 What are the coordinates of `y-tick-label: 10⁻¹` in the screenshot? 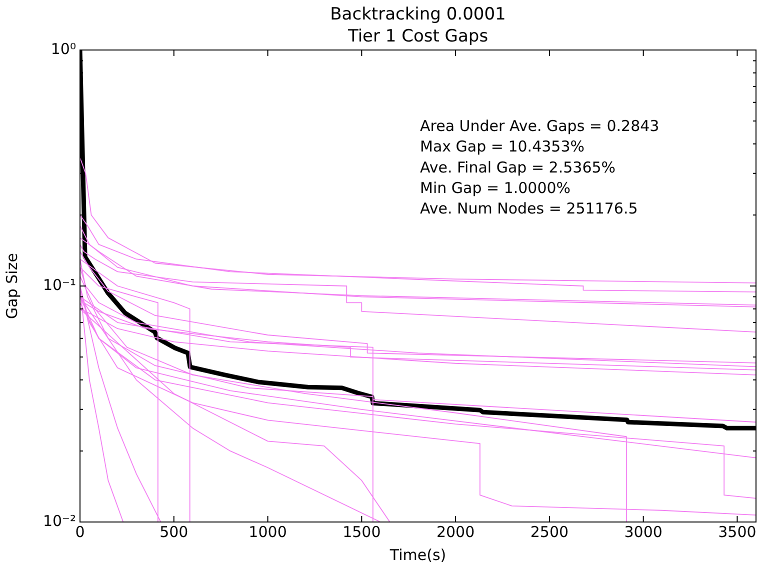 It's located at (59, 285).